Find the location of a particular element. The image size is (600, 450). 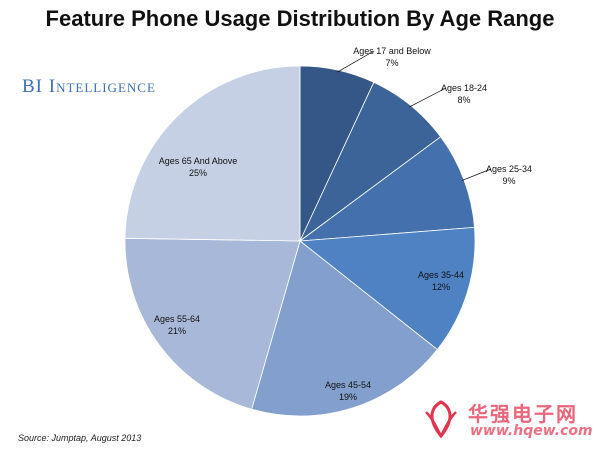

slice-label: Ages 18-24 is located at coordinates (464, 88).